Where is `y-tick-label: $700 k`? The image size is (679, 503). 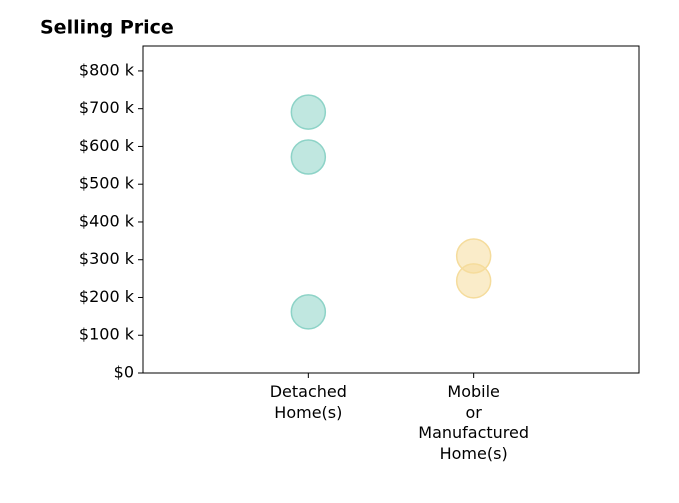 y-tick-label: $700 k is located at coordinates (107, 107).